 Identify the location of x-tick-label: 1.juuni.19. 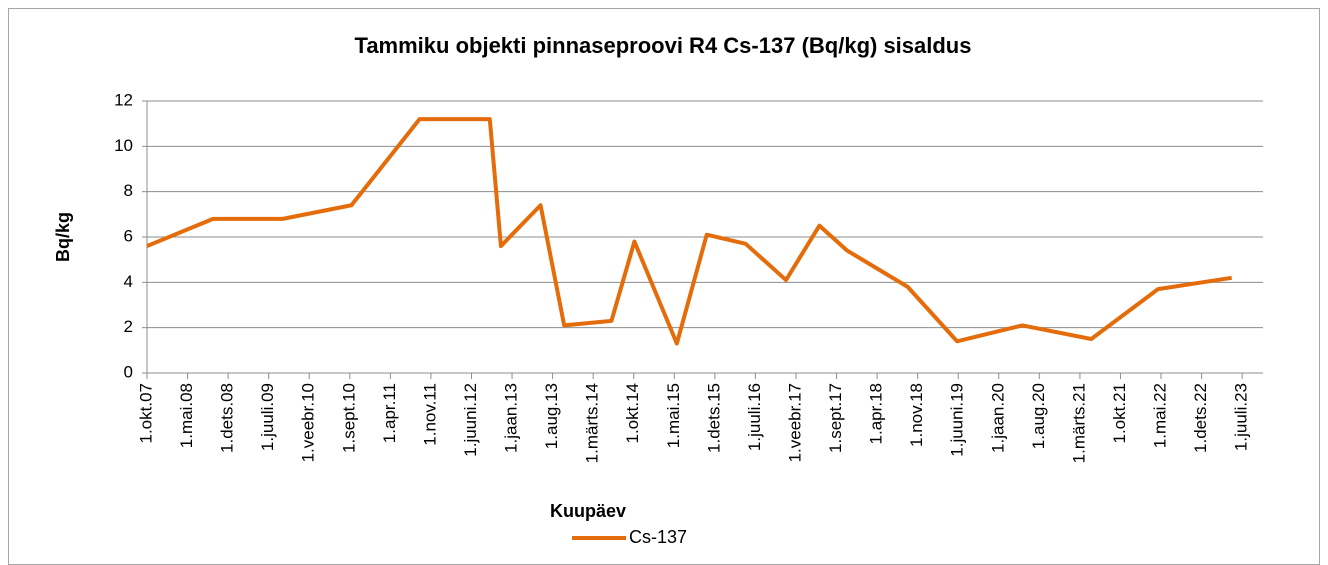
(957, 420).